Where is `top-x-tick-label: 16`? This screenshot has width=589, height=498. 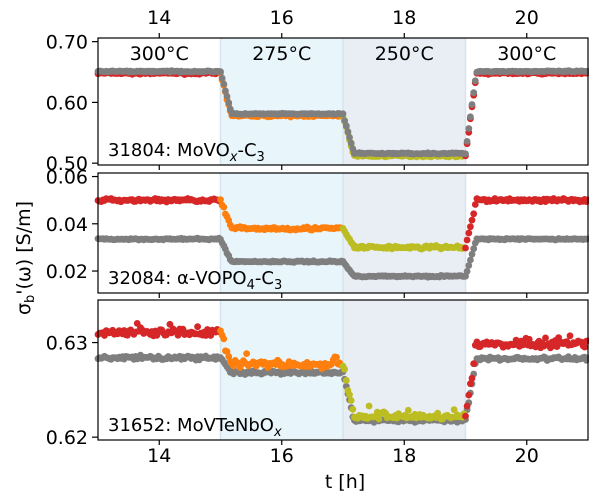 top-x-tick-label: 16 is located at coordinates (282, 18).